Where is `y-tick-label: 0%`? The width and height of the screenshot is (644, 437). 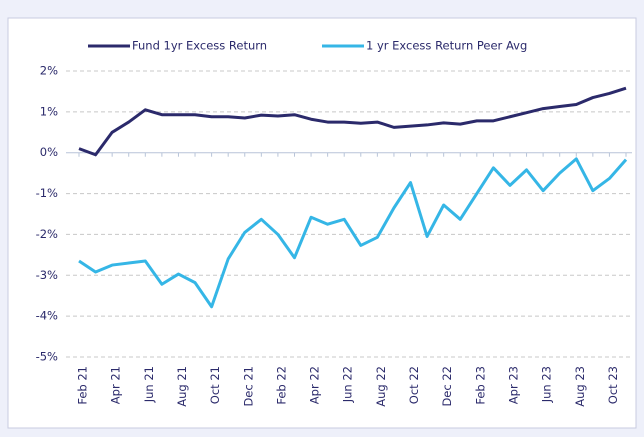
y-tick-label: 0% is located at coordinates (49, 152).